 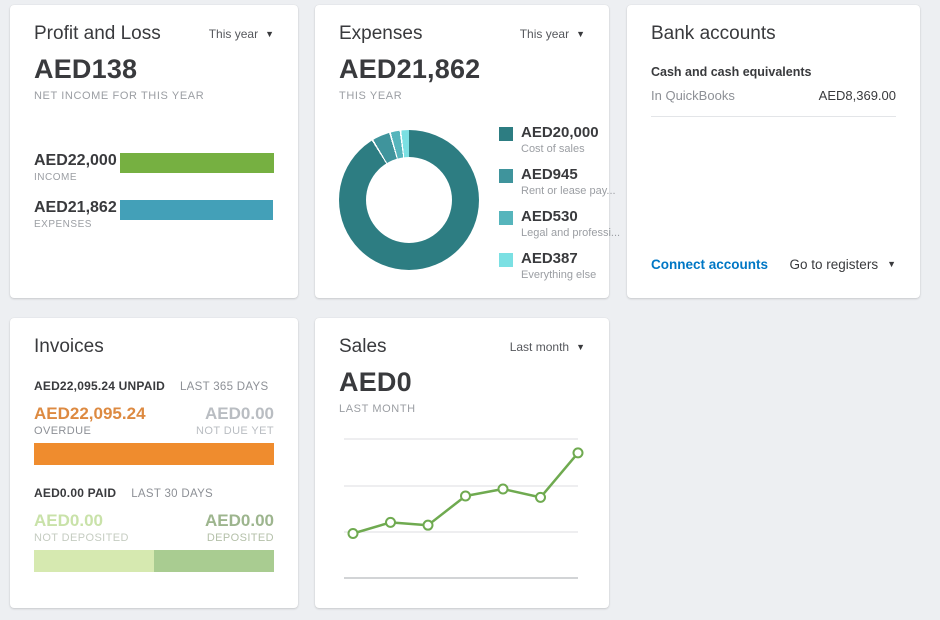 What do you see at coordinates (55, 177) in the screenshot?
I see `pnl-income-label: INCOME` at bounding box center [55, 177].